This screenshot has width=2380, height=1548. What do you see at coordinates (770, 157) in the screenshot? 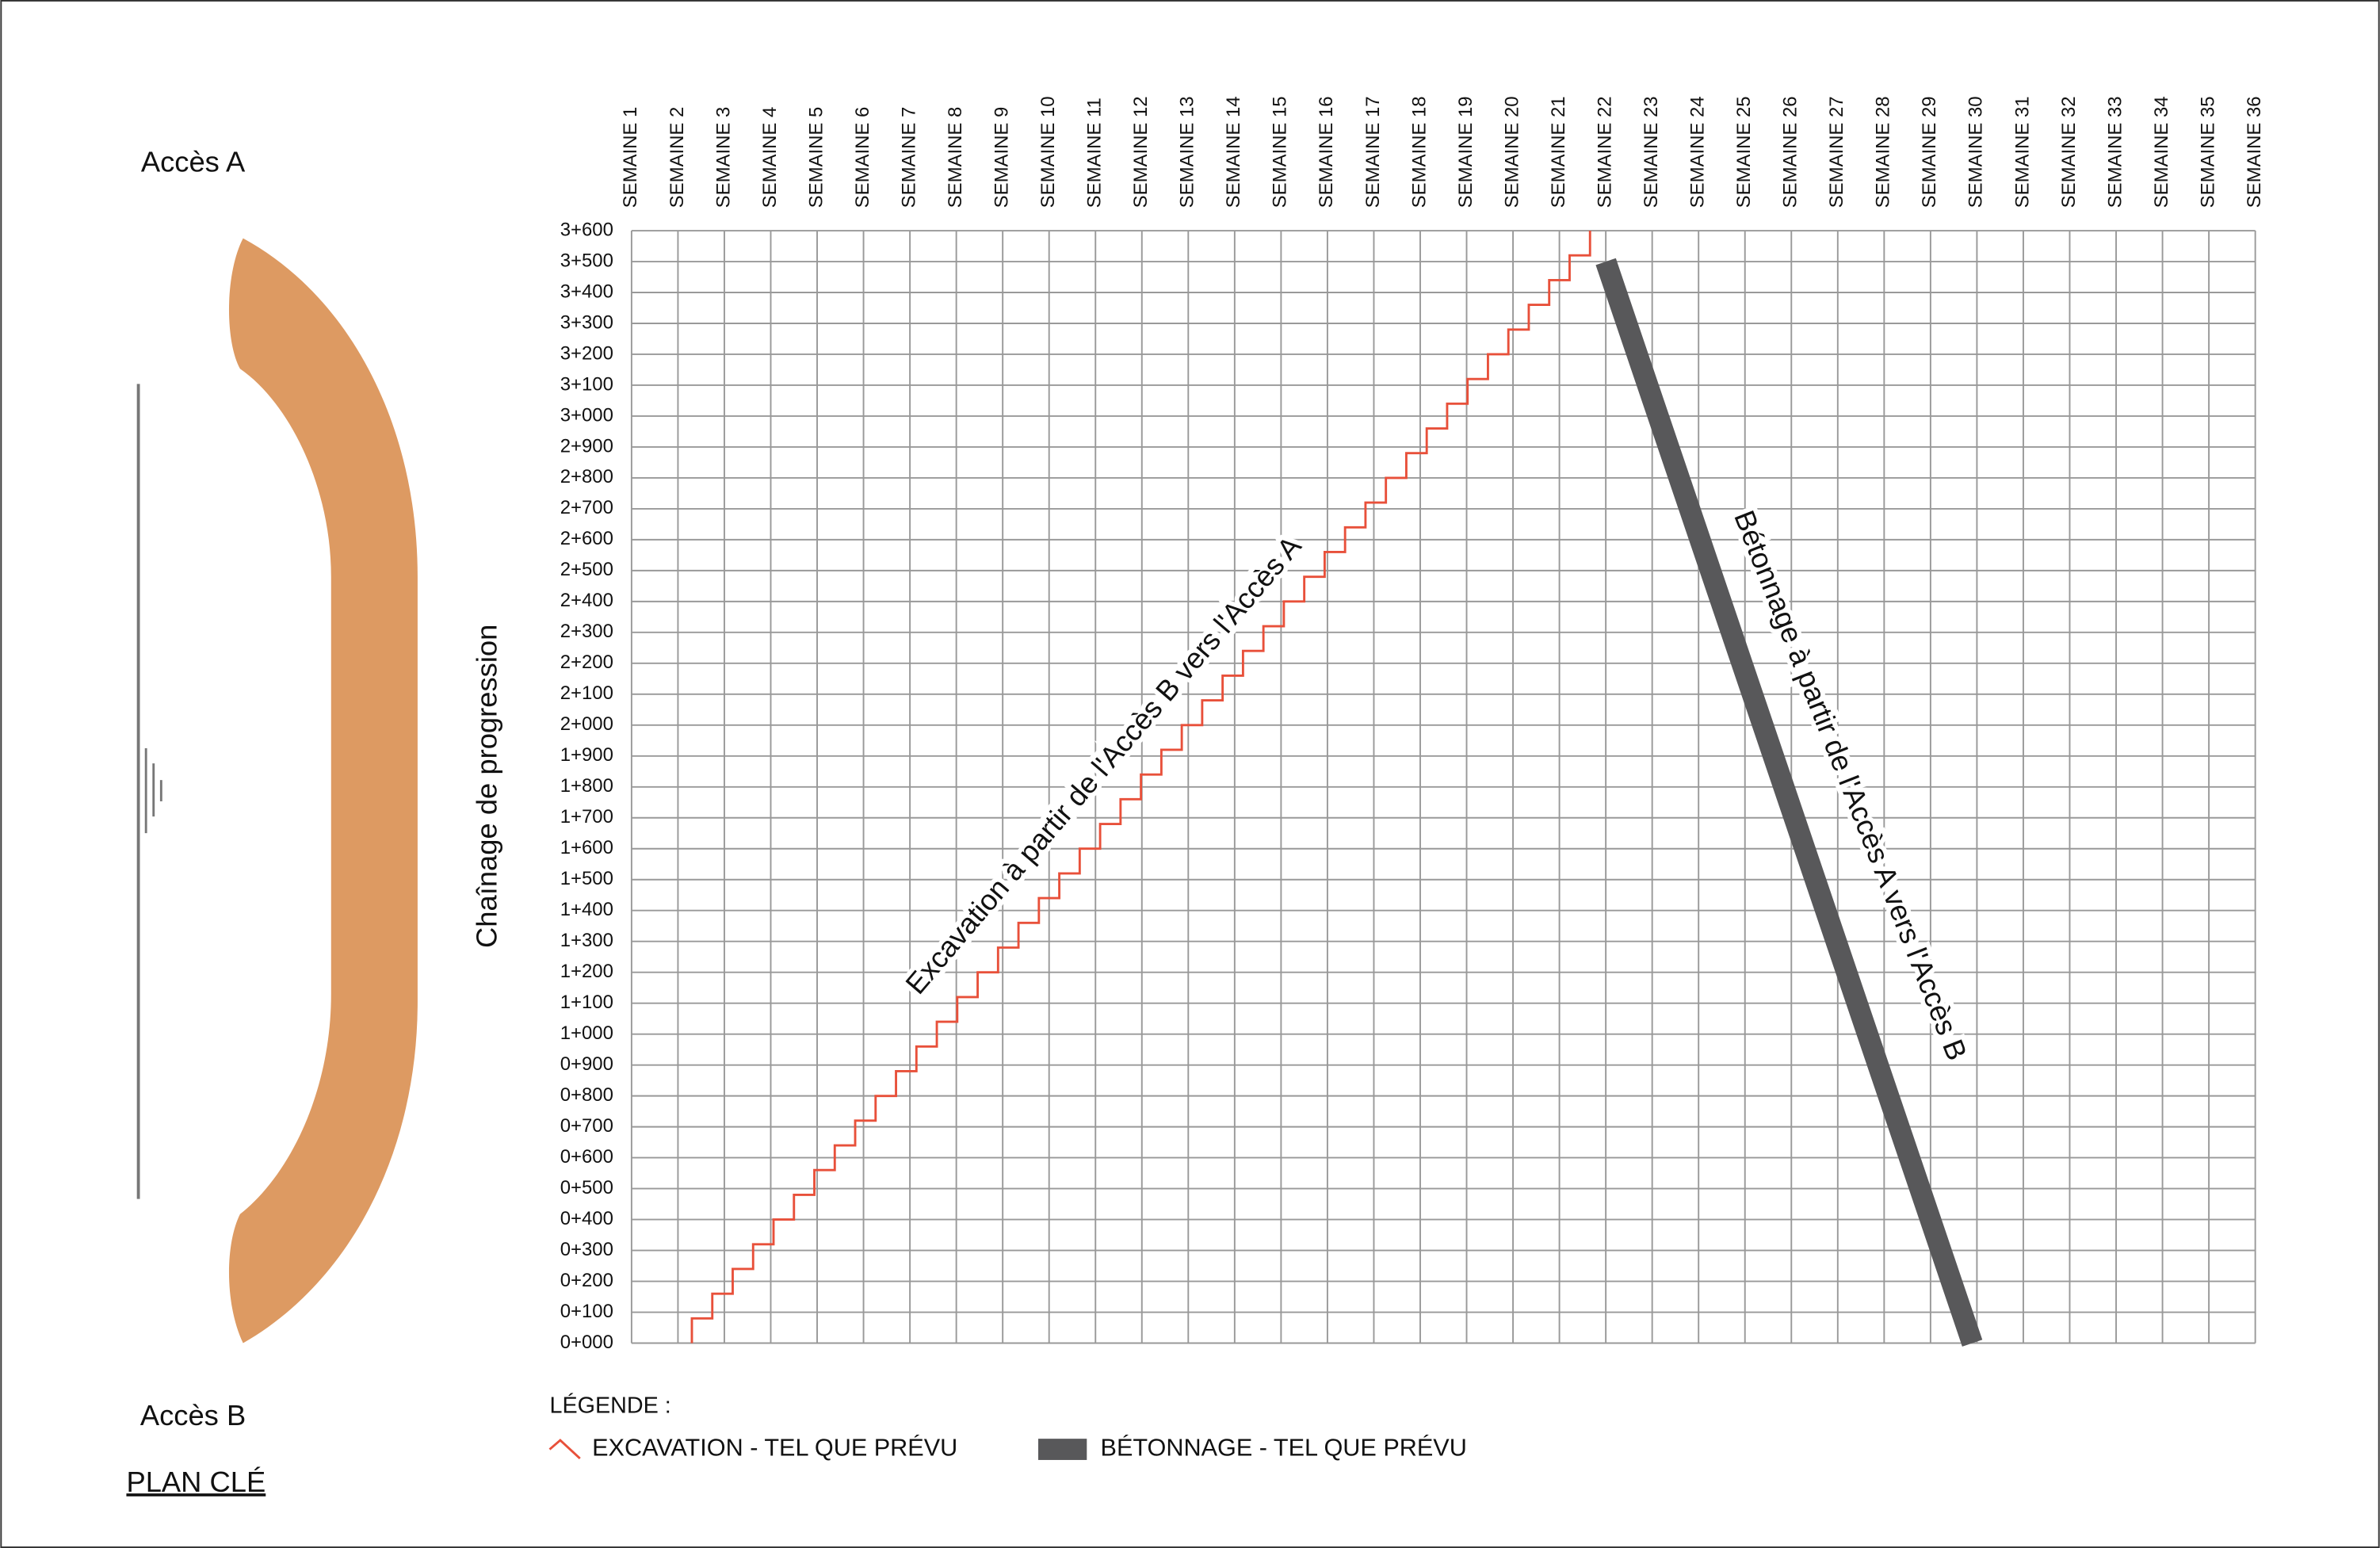
I see `x-tick-label: SEMAINE 4` at bounding box center [770, 157].